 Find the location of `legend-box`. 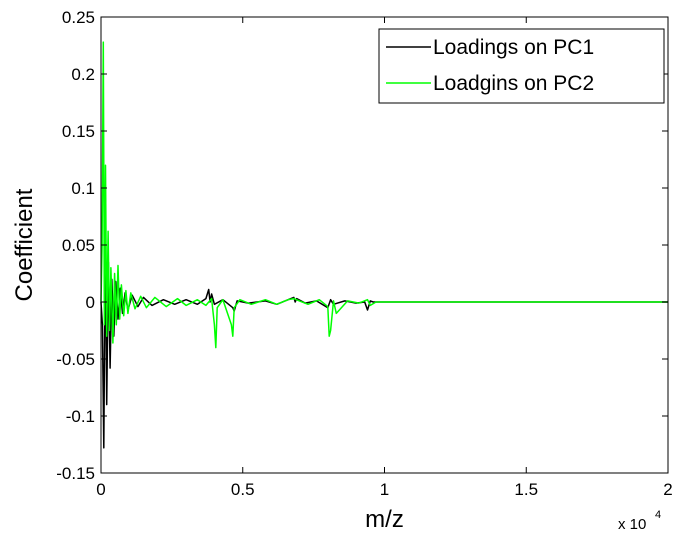

legend-box is located at coordinates (521, 66).